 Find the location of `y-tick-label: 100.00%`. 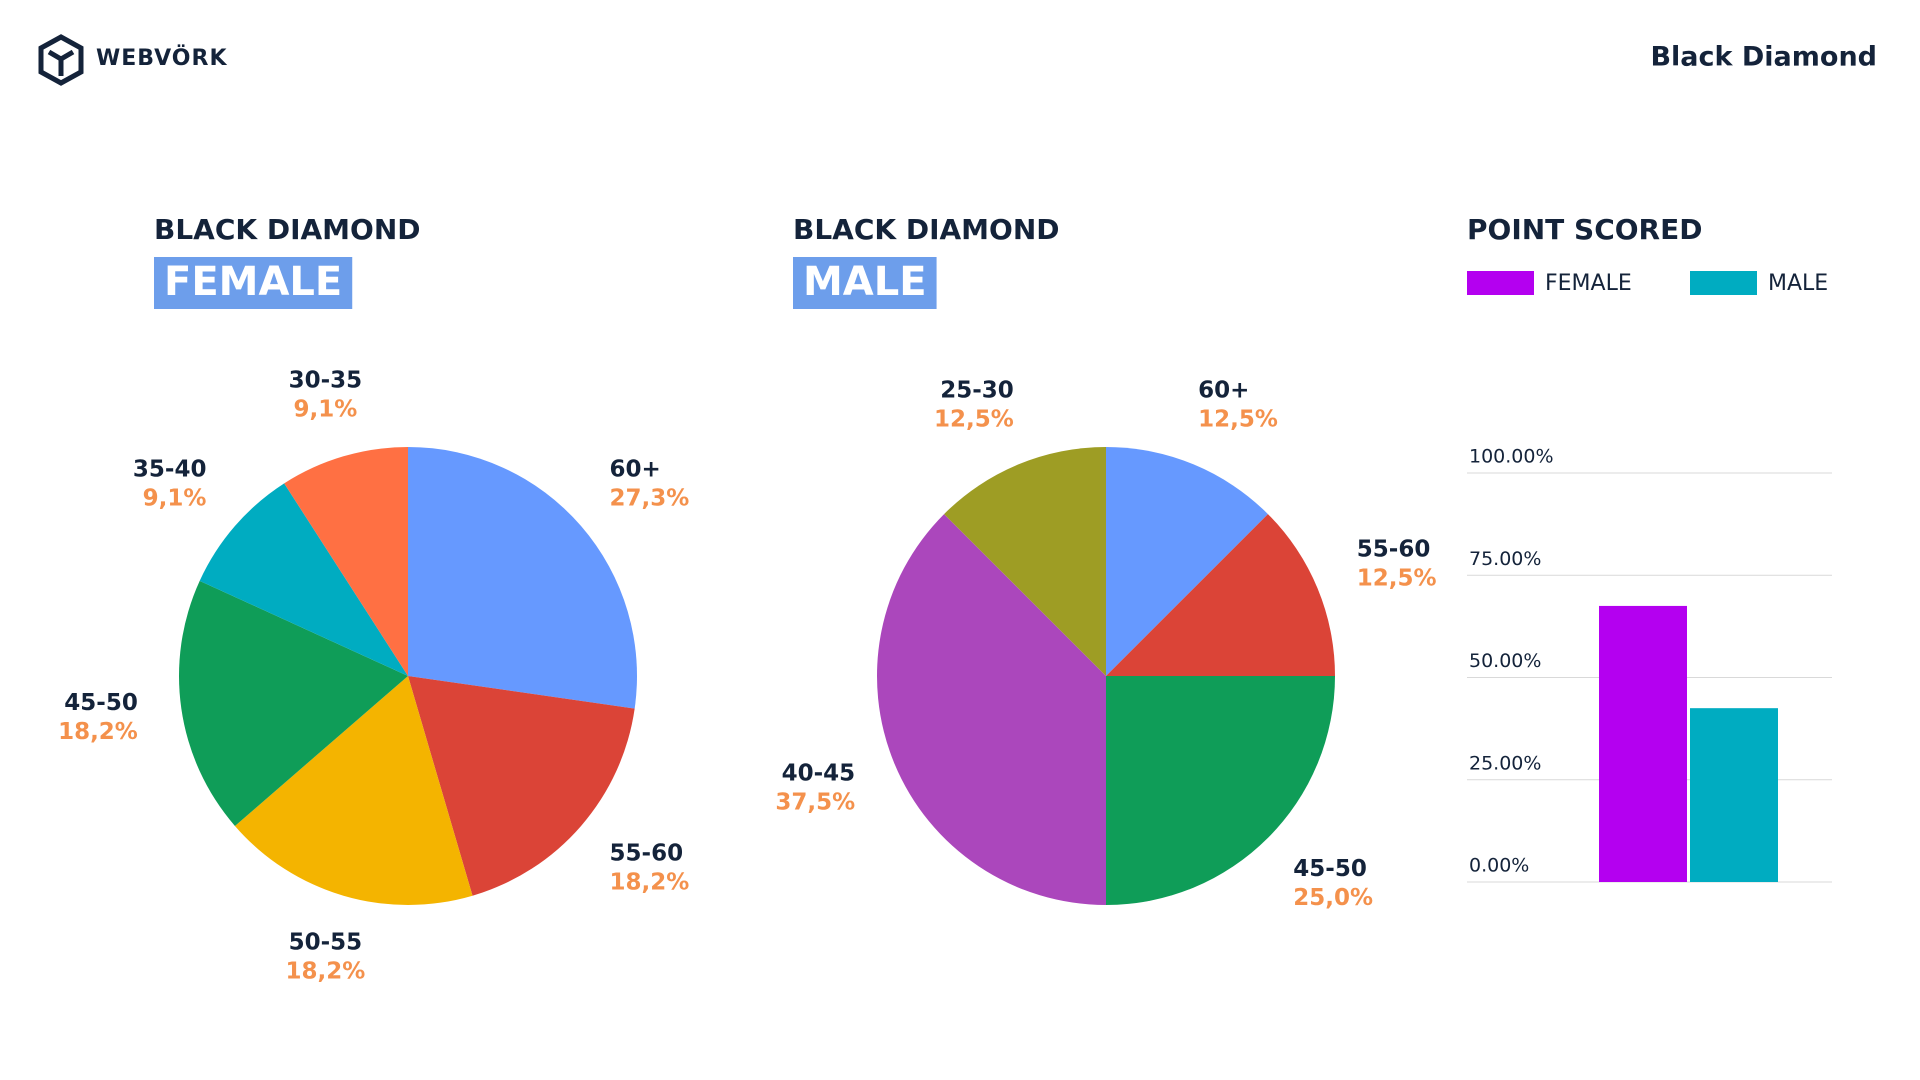

y-tick-label: 100.00% is located at coordinates (1511, 457).